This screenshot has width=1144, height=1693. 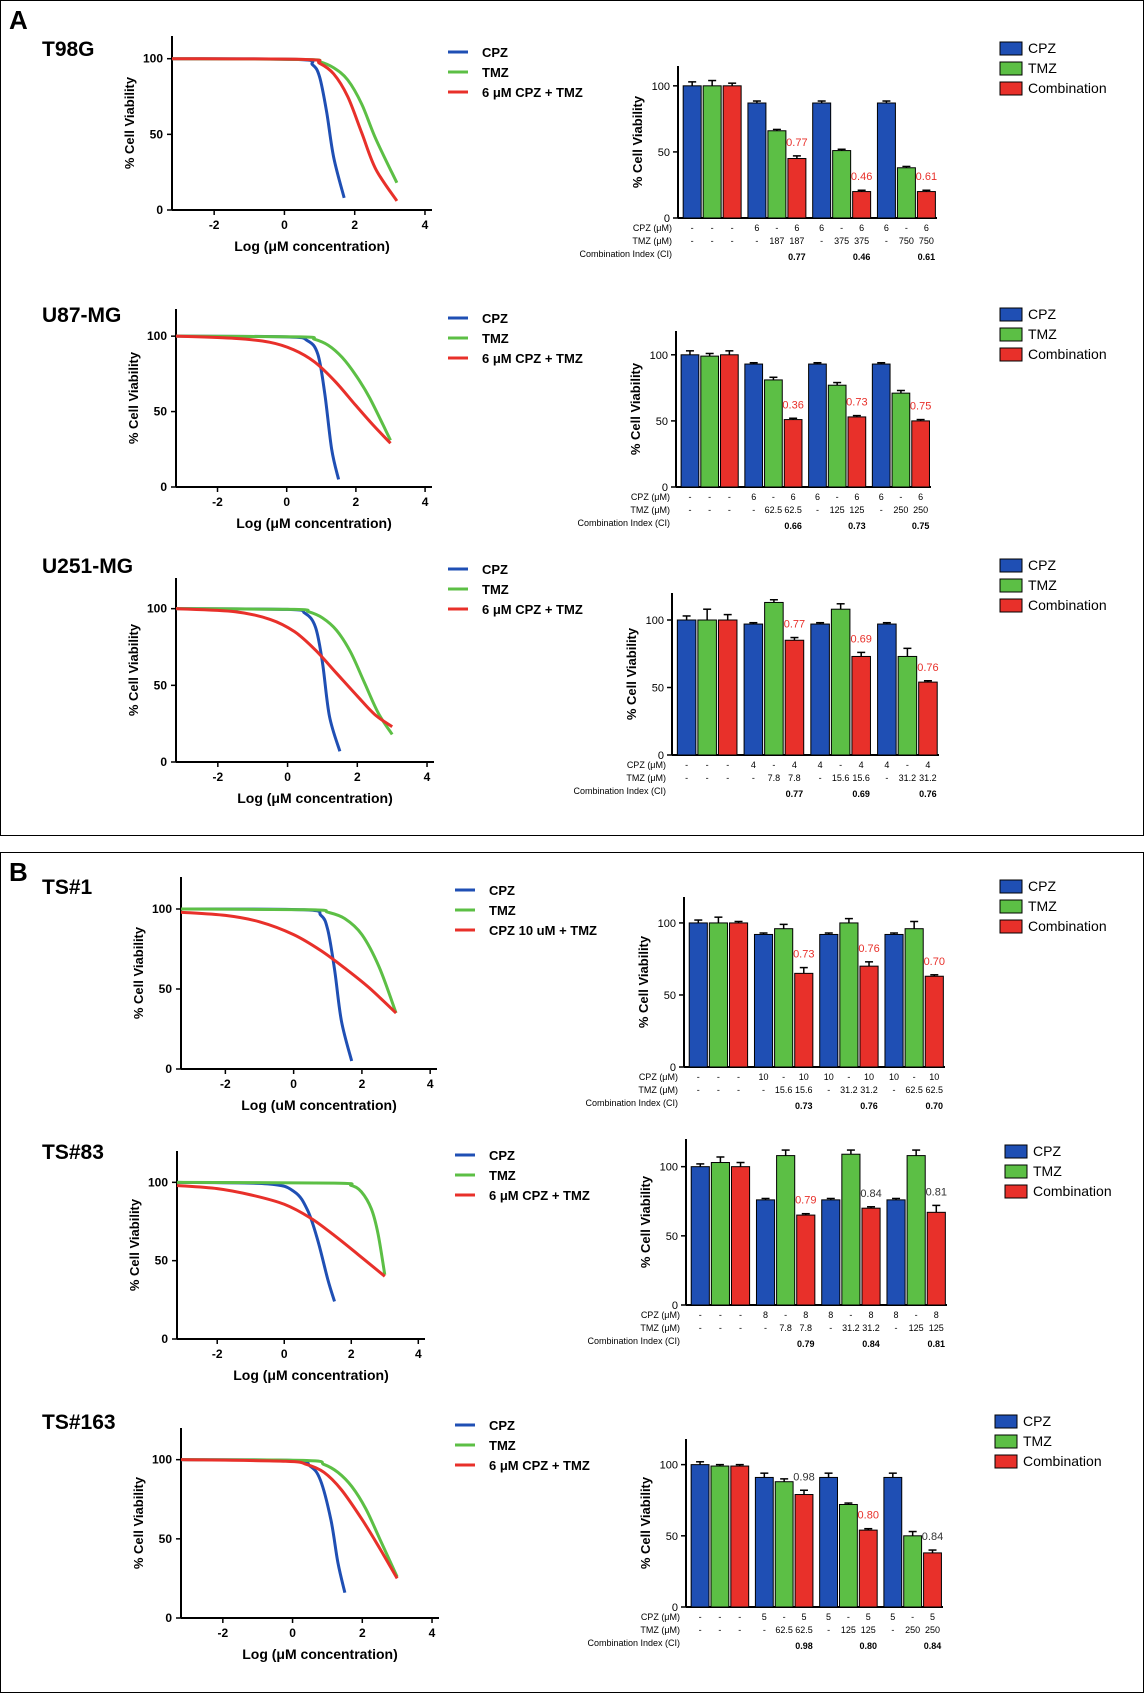 I want to click on dose-tmz-value: 375, so click(x=841, y=241).